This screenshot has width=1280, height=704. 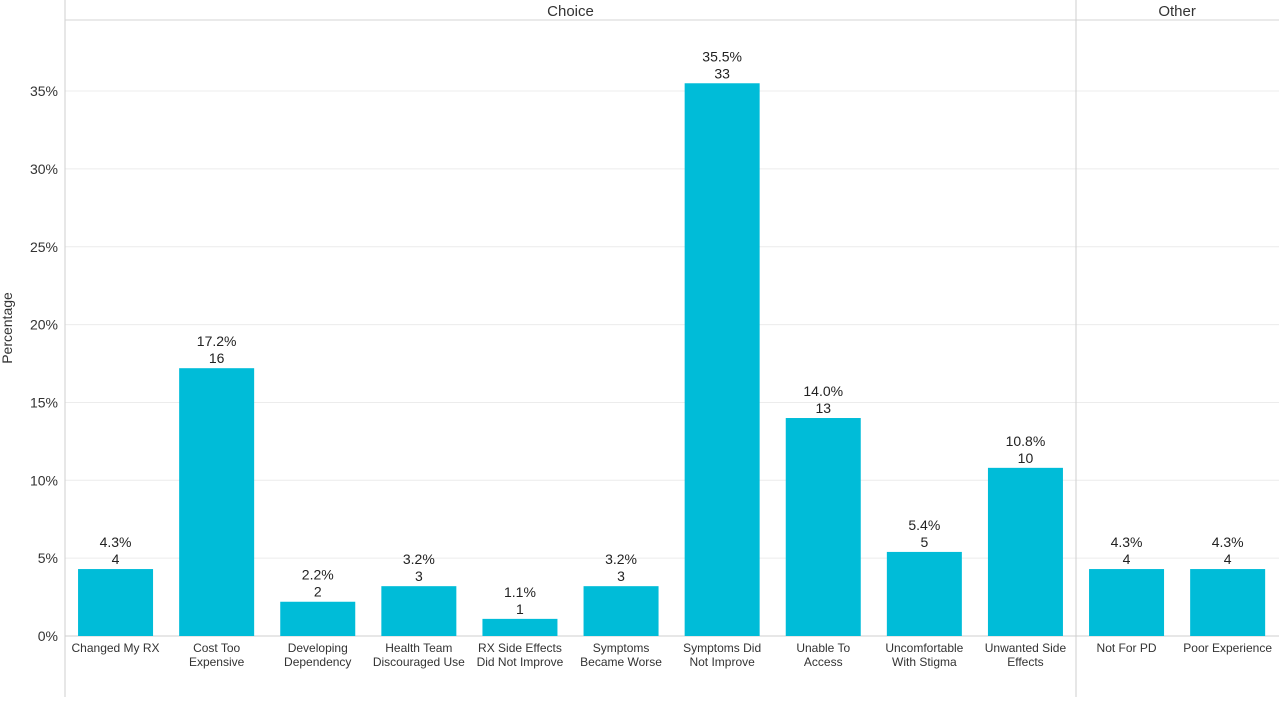 I want to click on y-axis-label: Percentage, so click(x=7, y=328).